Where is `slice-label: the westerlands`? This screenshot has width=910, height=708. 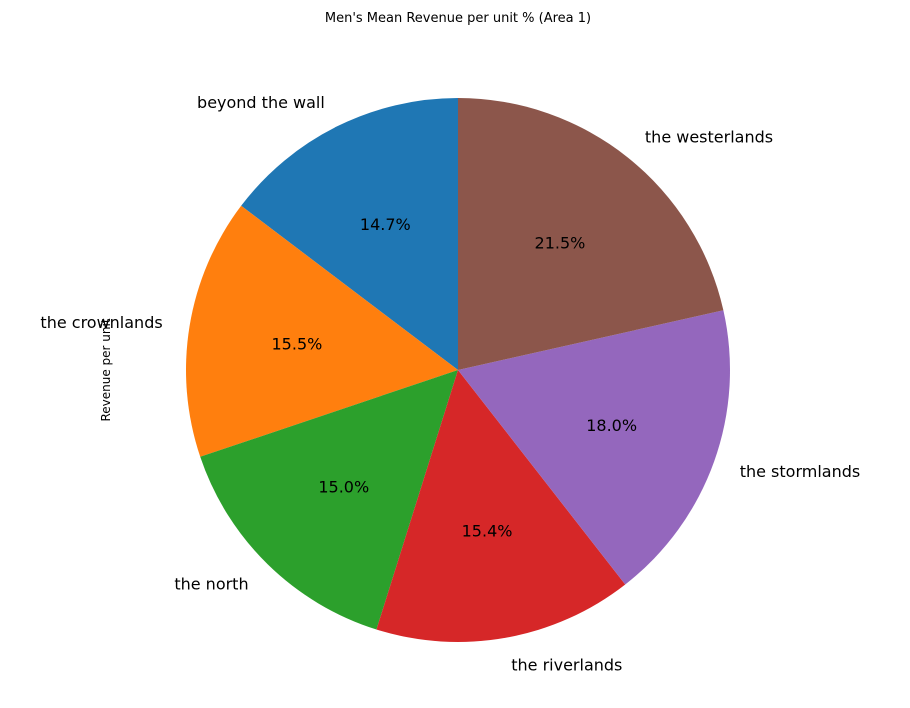
slice-label: the westerlands is located at coordinates (709, 136).